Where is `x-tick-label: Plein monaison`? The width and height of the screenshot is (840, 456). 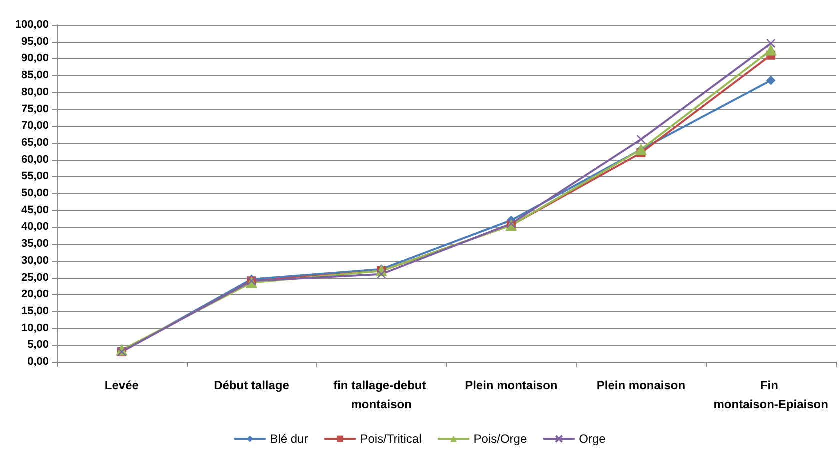
x-tick-label: Plein monaison is located at coordinates (641, 385).